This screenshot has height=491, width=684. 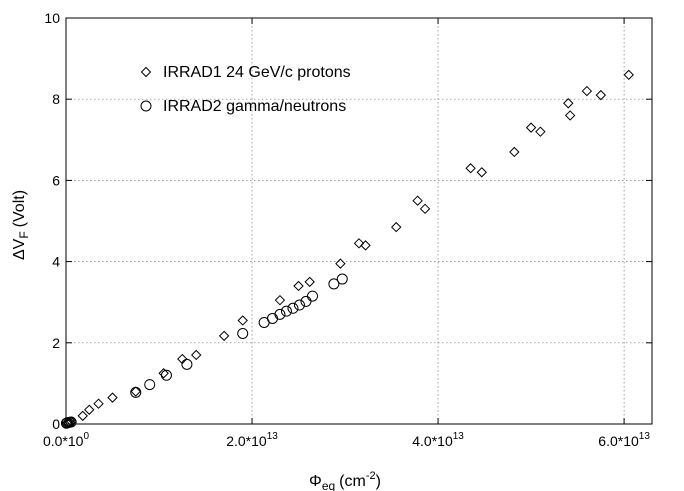 I want to click on y-axis-label: ΔVF(Volt), so click(x=21, y=225).